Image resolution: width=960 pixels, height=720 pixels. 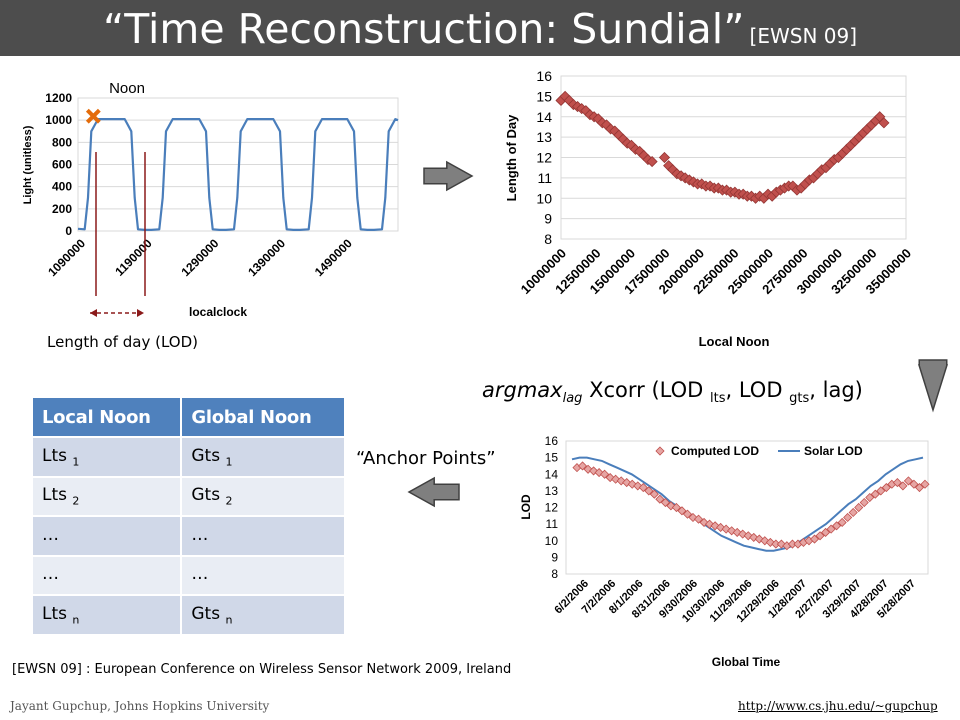 I want to click on chart3-legend-computed-marker, so click(x=660, y=451).